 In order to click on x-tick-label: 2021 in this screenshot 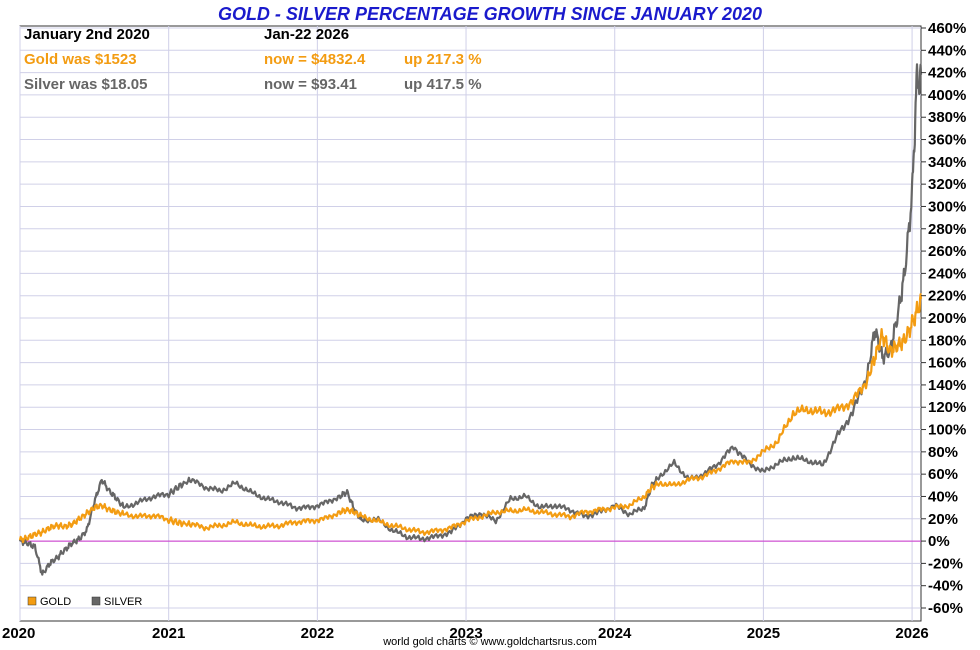, I will do `click(168, 633)`.